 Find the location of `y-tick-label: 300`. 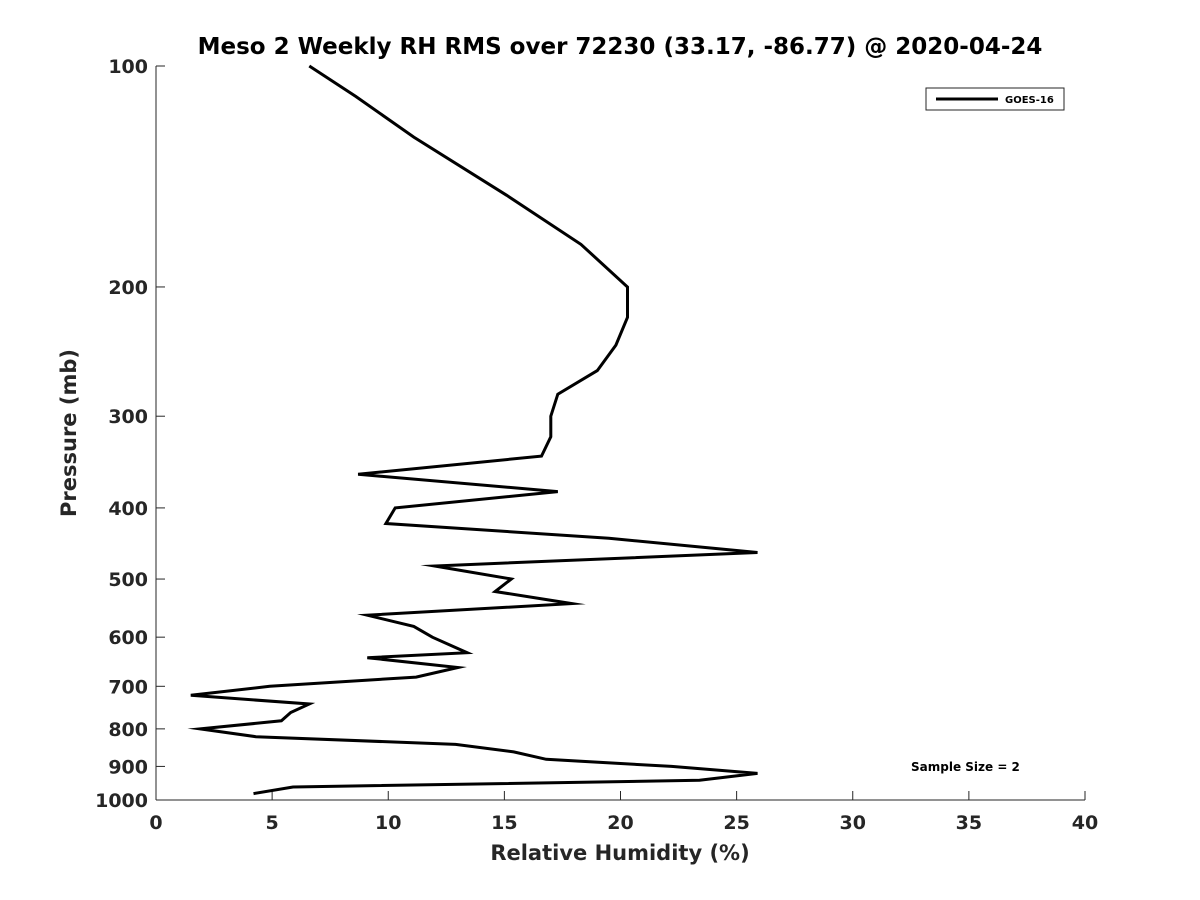

y-tick-label: 300 is located at coordinates (128, 417).